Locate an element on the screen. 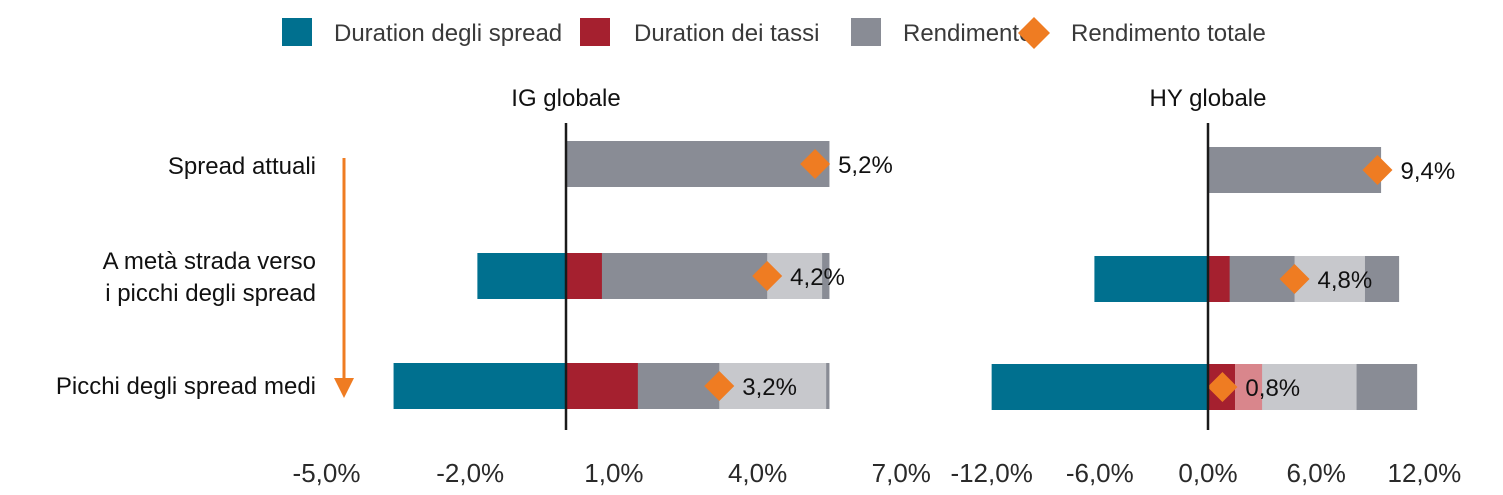 This screenshot has width=1503, height=495. total-return-label: 4,2% is located at coordinates (817, 277).